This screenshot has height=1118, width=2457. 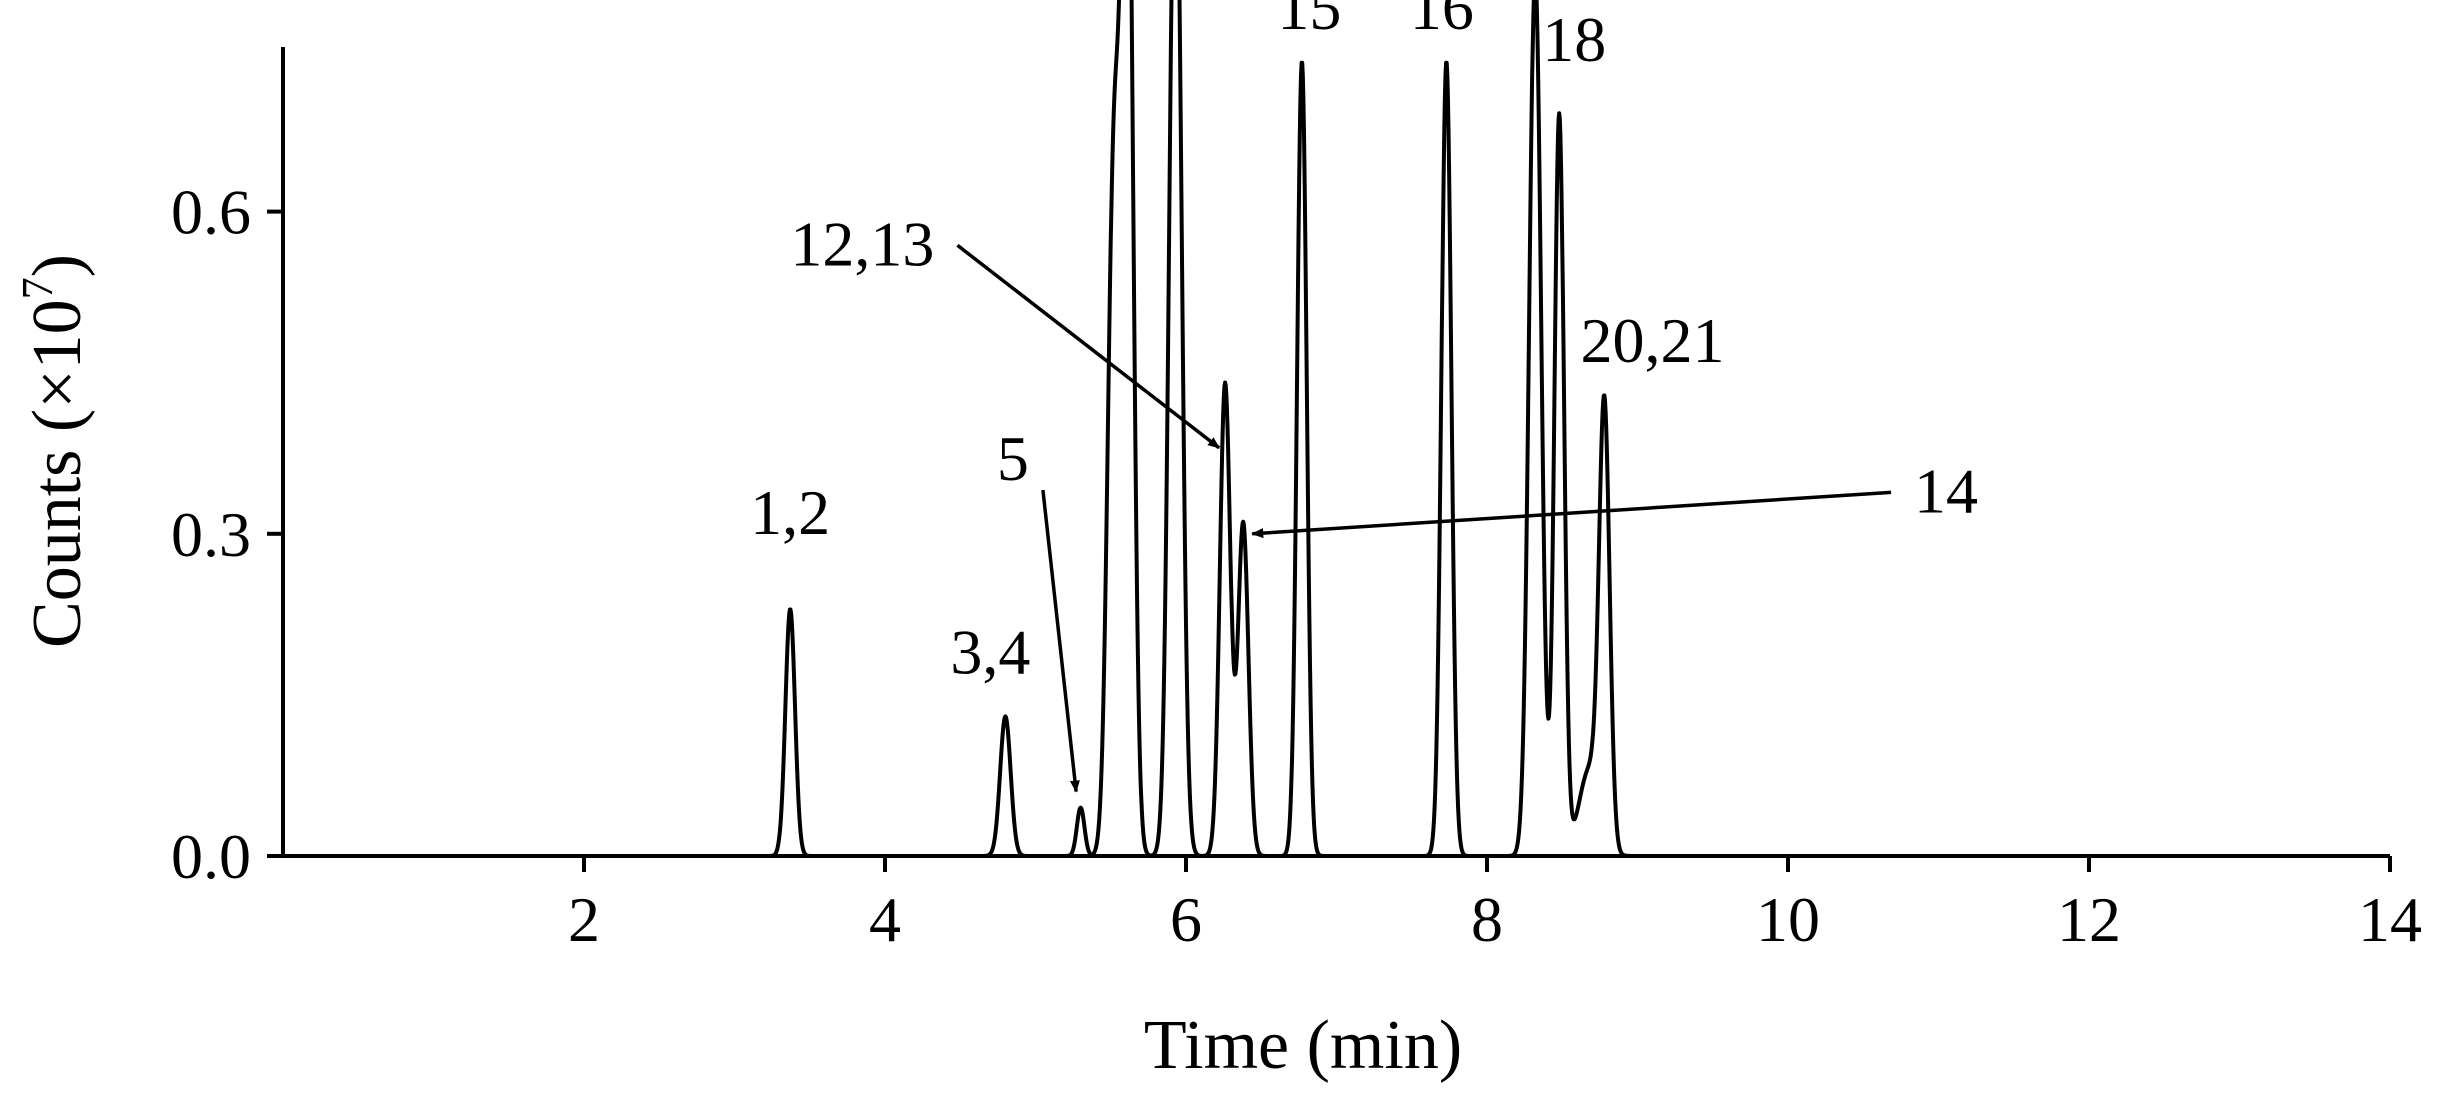 What do you see at coordinates (57, 473) in the screenshot?
I see `y-axis-title-main: Counts (×10` at bounding box center [57, 473].